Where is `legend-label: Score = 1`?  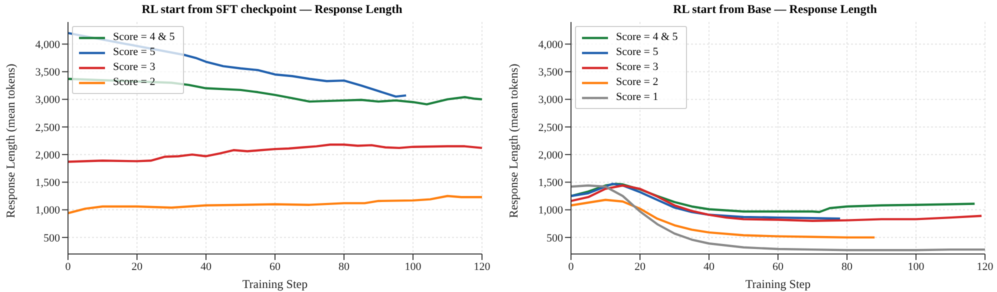 legend-label: Score = 1 is located at coordinates (637, 97).